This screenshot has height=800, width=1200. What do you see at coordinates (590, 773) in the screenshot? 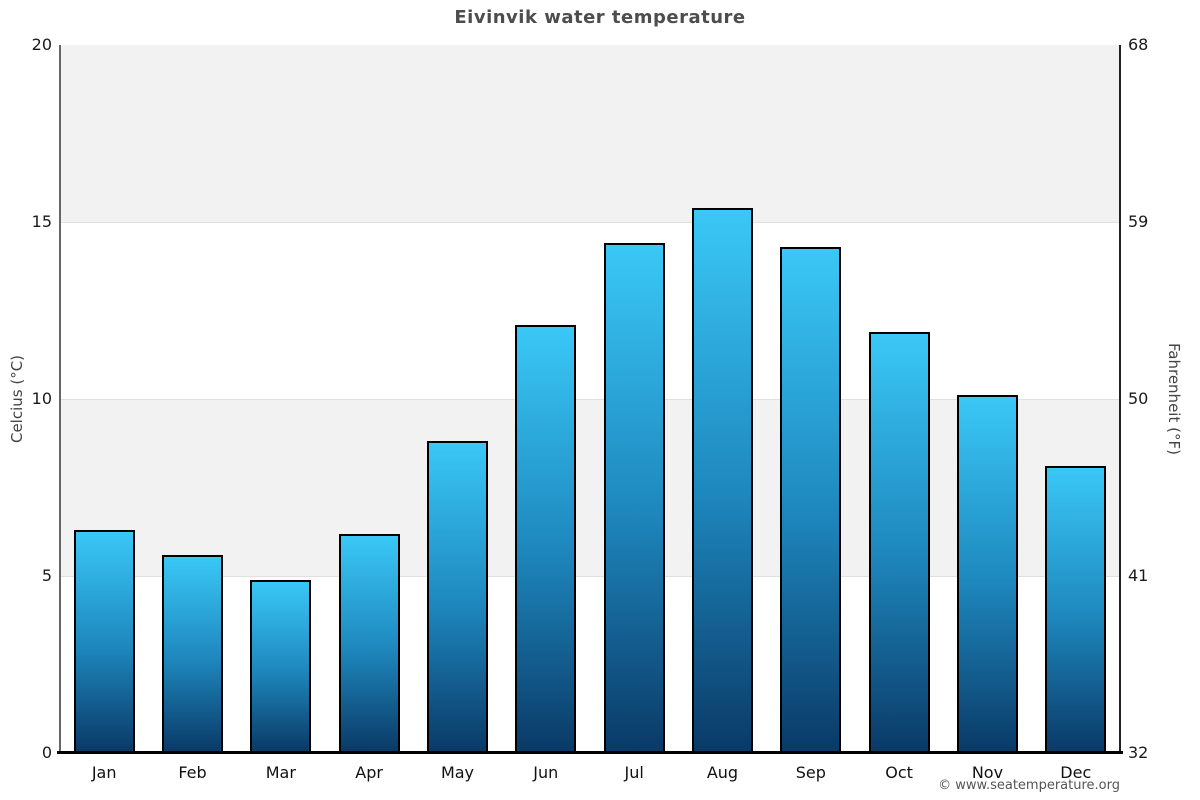
I see `x-axis-labels: Jan Feb Mar Apr May Jun Jul Aug Sep Oct Nov Dec` at bounding box center [590, 773].